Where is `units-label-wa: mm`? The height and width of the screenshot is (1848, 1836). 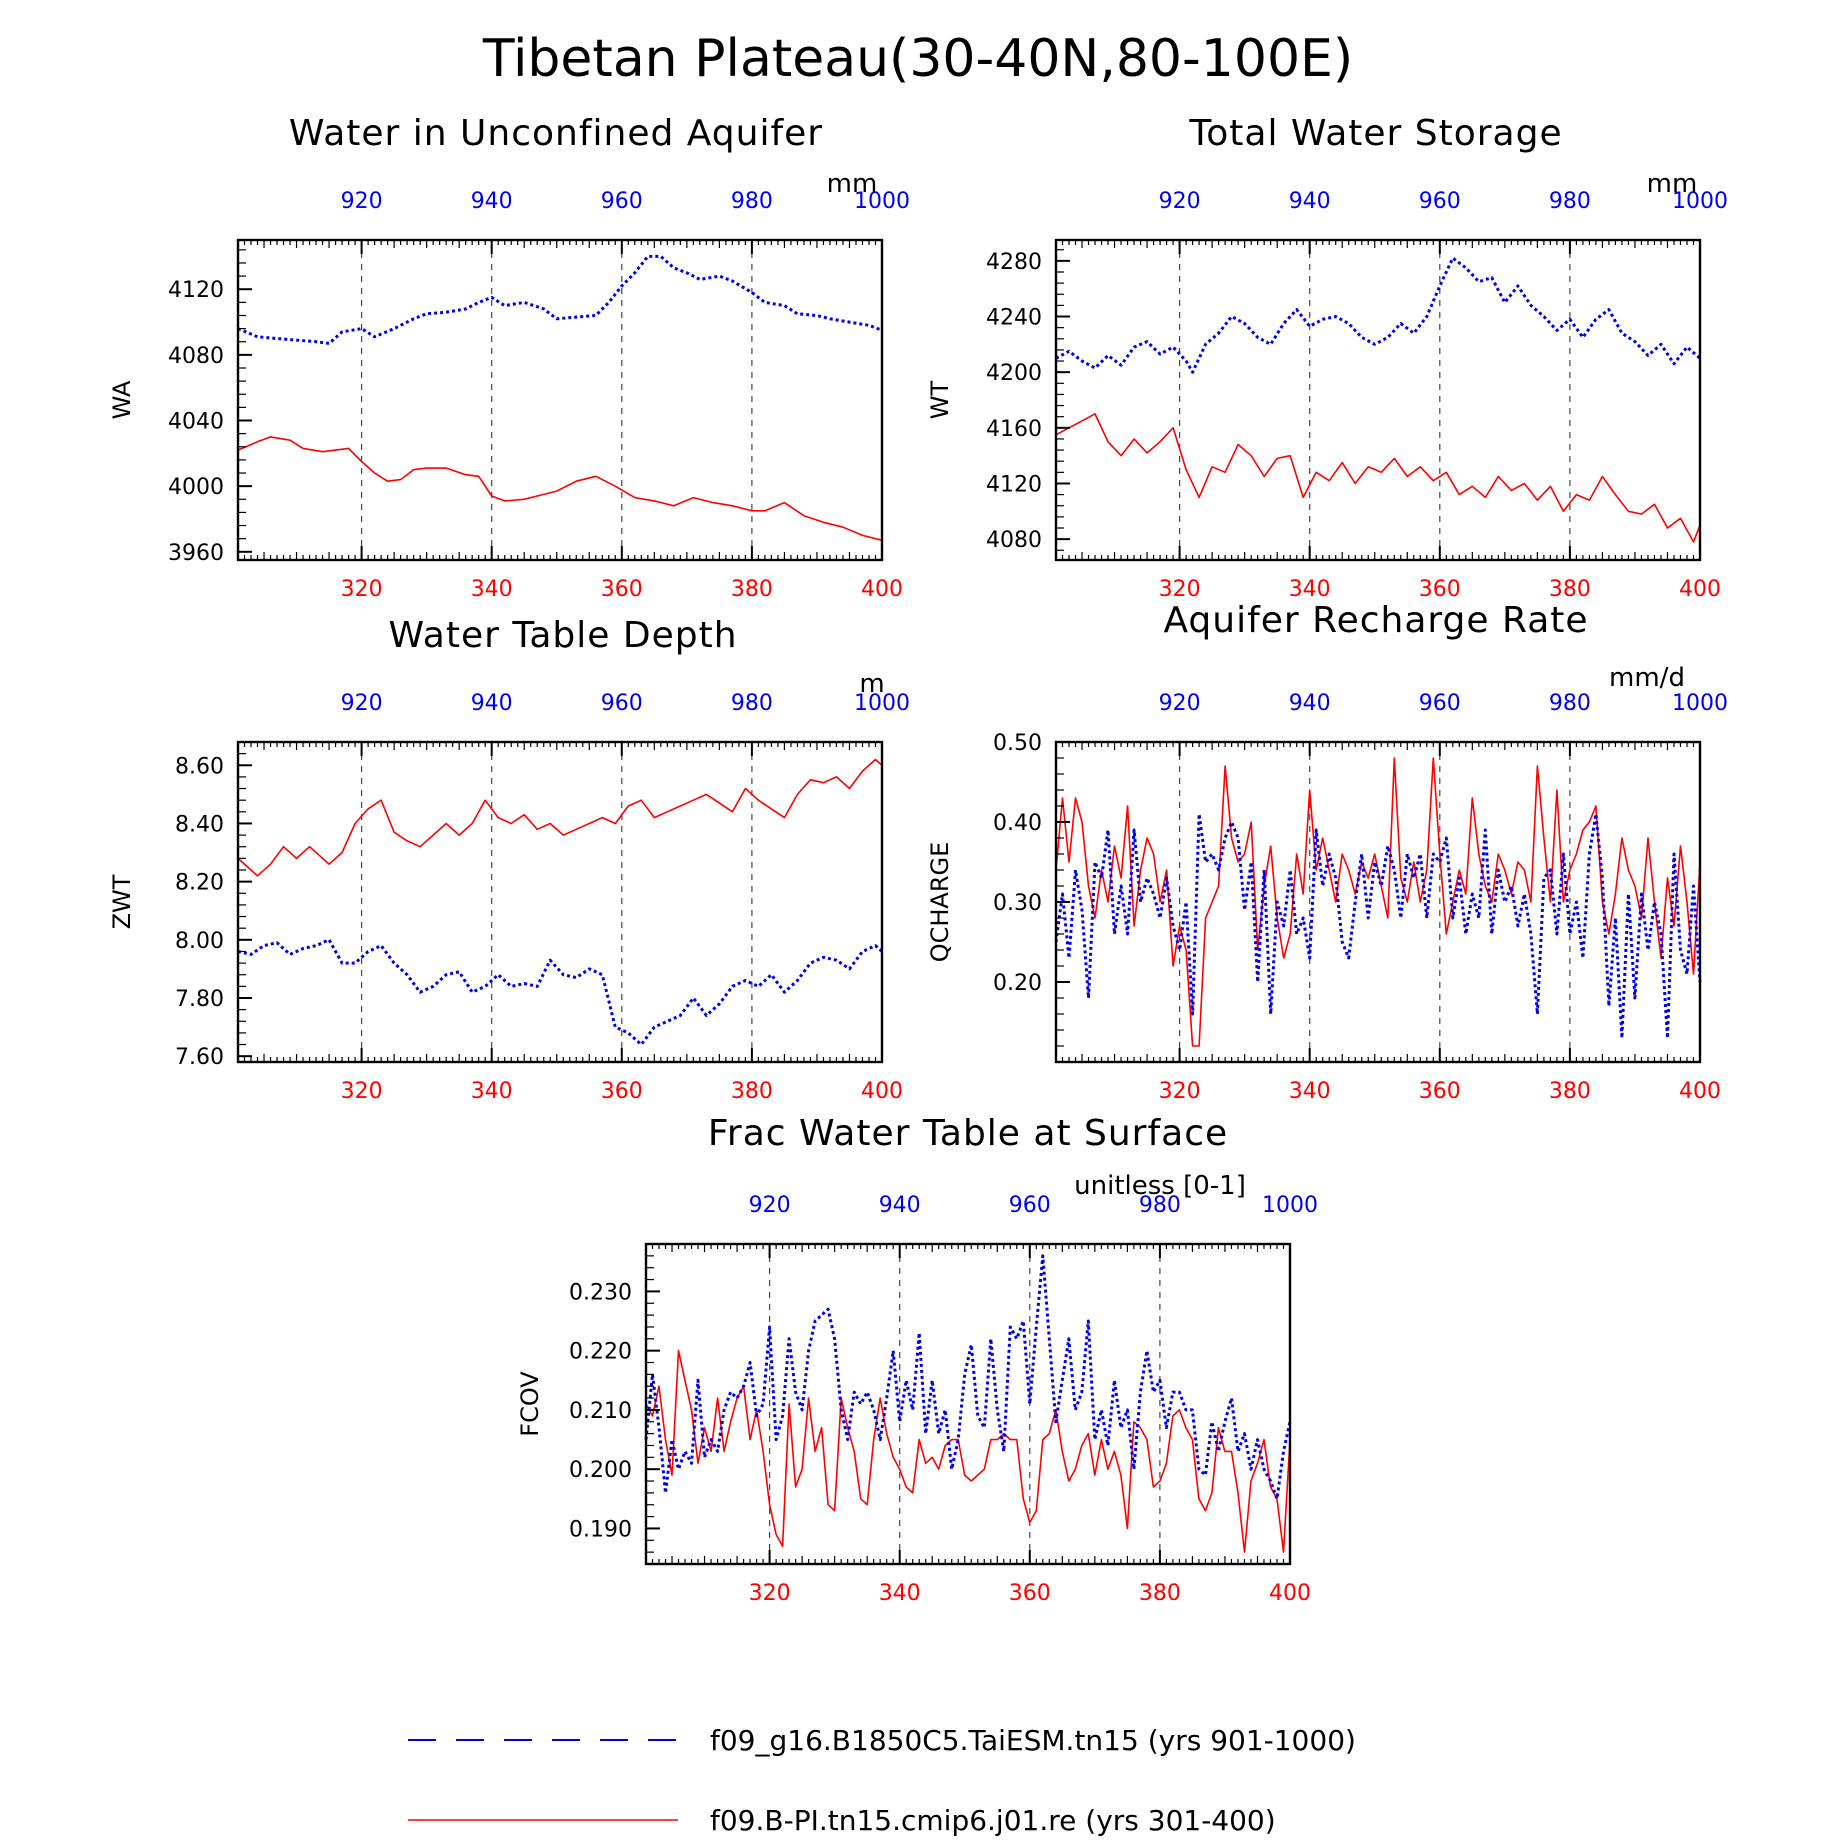 units-label-wa: mm is located at coordinates (852, 184).